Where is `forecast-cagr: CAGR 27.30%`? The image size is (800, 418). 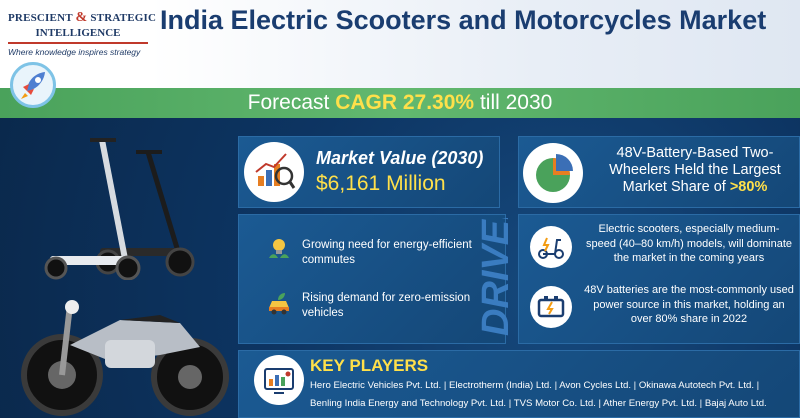 forecast-cagr: CAGR 27.30% is located at coordinates (405, 102).